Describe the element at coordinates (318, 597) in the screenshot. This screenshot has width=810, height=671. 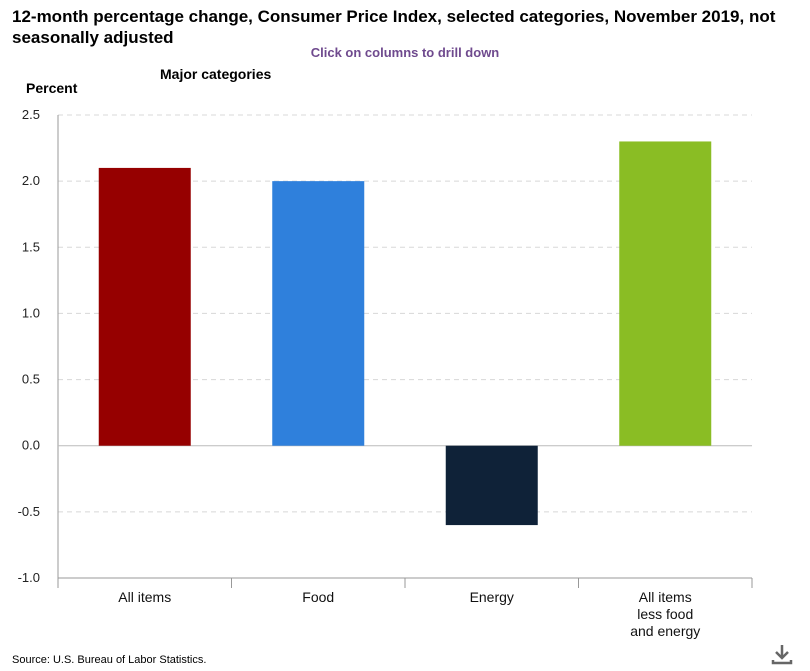
I see `x-tick-label: Food` at that location.